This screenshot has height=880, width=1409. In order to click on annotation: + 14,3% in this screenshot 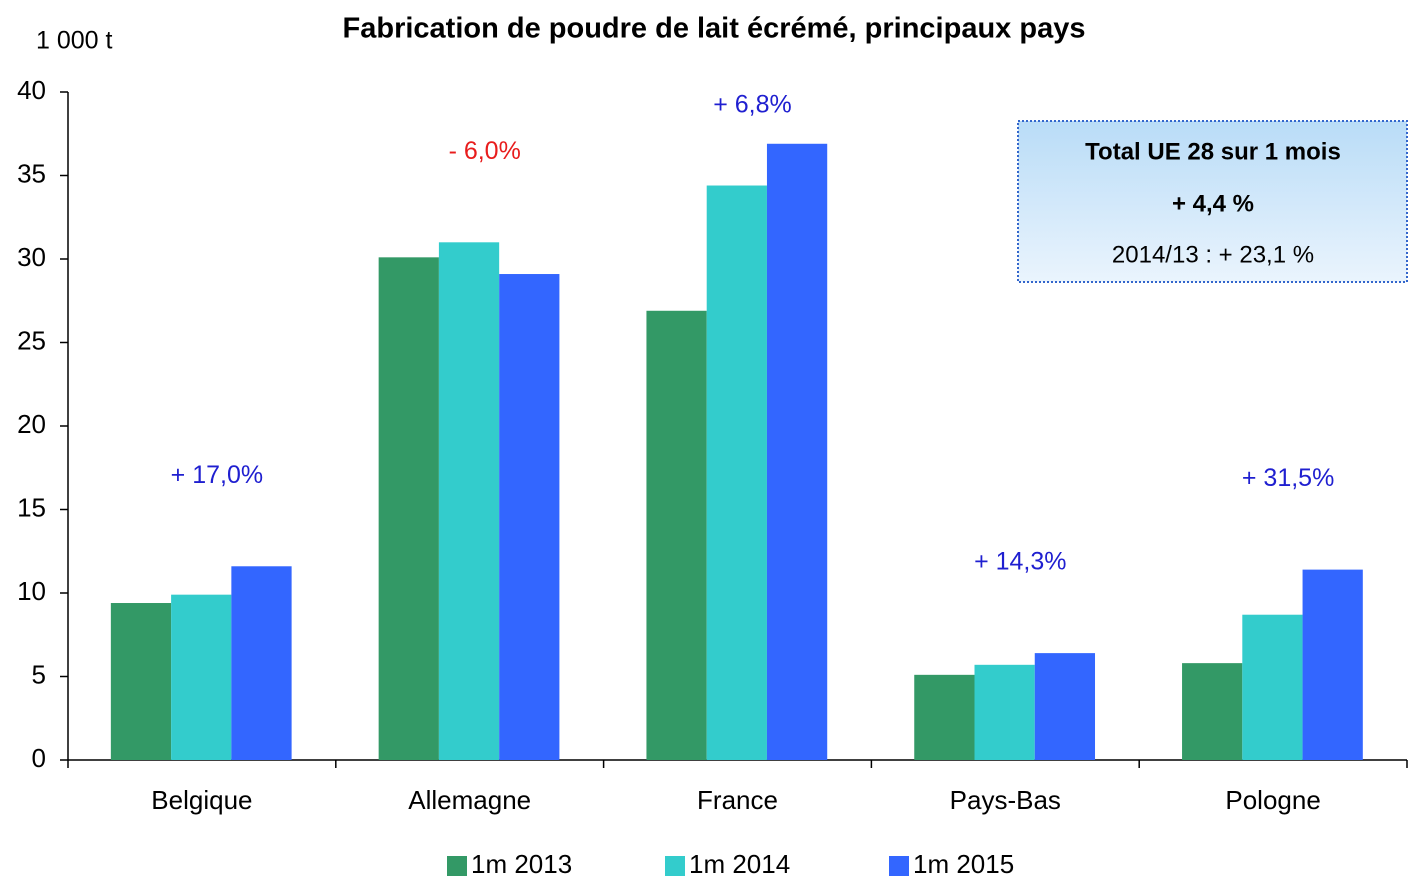, I will do `click(1020, 562)`.